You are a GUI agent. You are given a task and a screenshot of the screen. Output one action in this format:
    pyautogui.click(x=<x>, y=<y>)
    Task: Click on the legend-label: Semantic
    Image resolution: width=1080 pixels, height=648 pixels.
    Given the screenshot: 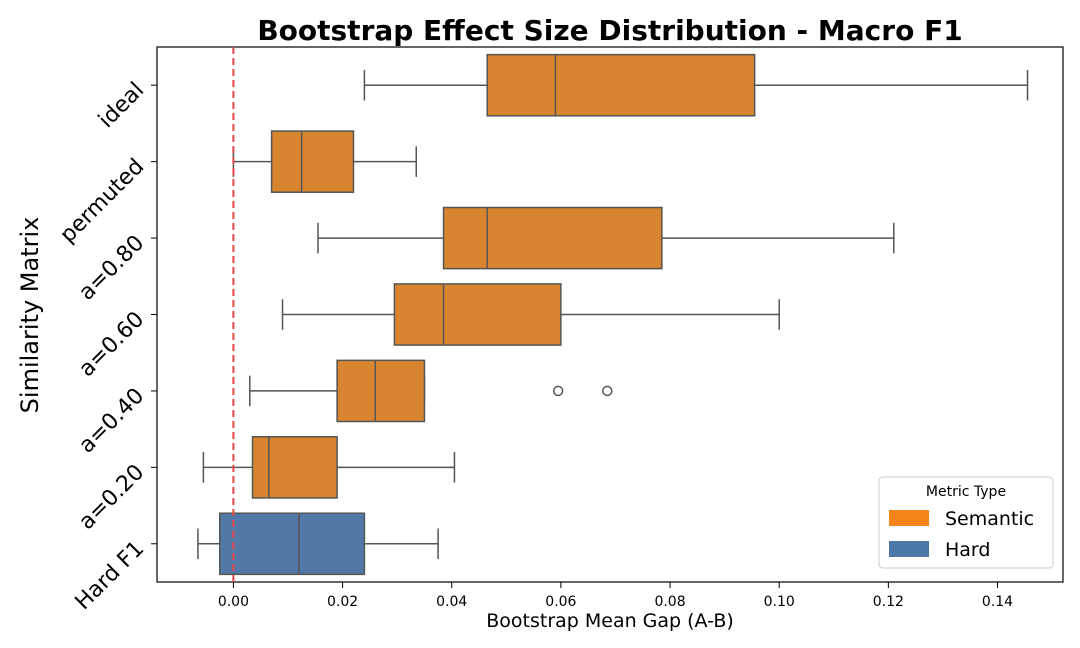 What is the action you would take?
    pyautogui.click(x=989, y=519)
    